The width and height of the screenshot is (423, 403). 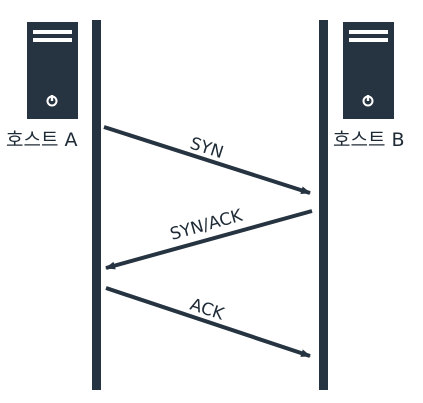 I want to click on ack-arrow, so click(x=208, y=322).